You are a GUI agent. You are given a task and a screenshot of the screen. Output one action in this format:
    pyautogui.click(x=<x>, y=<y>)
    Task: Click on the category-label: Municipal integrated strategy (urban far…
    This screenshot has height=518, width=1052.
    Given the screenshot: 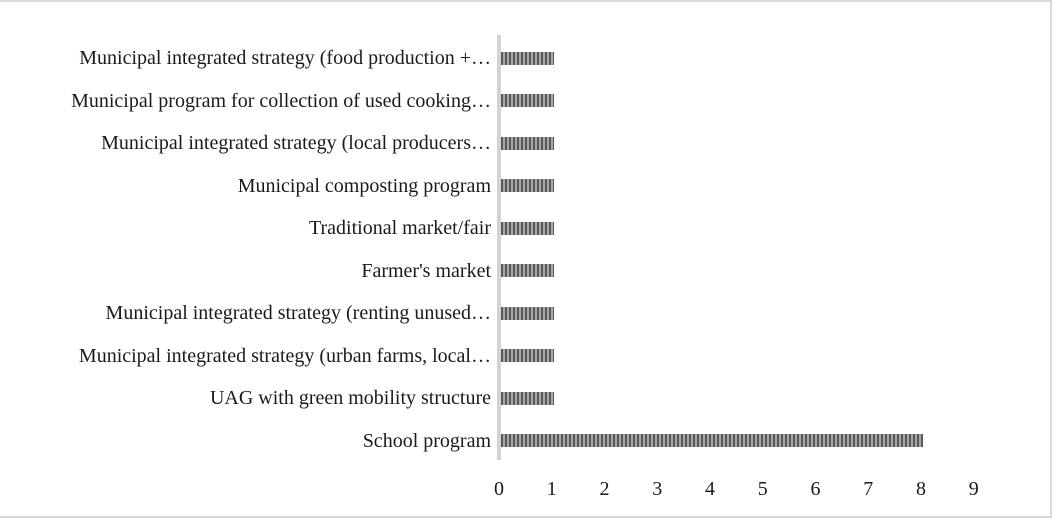 What is the action you would take?
    pyautogui.click(x=284, y=355)
    